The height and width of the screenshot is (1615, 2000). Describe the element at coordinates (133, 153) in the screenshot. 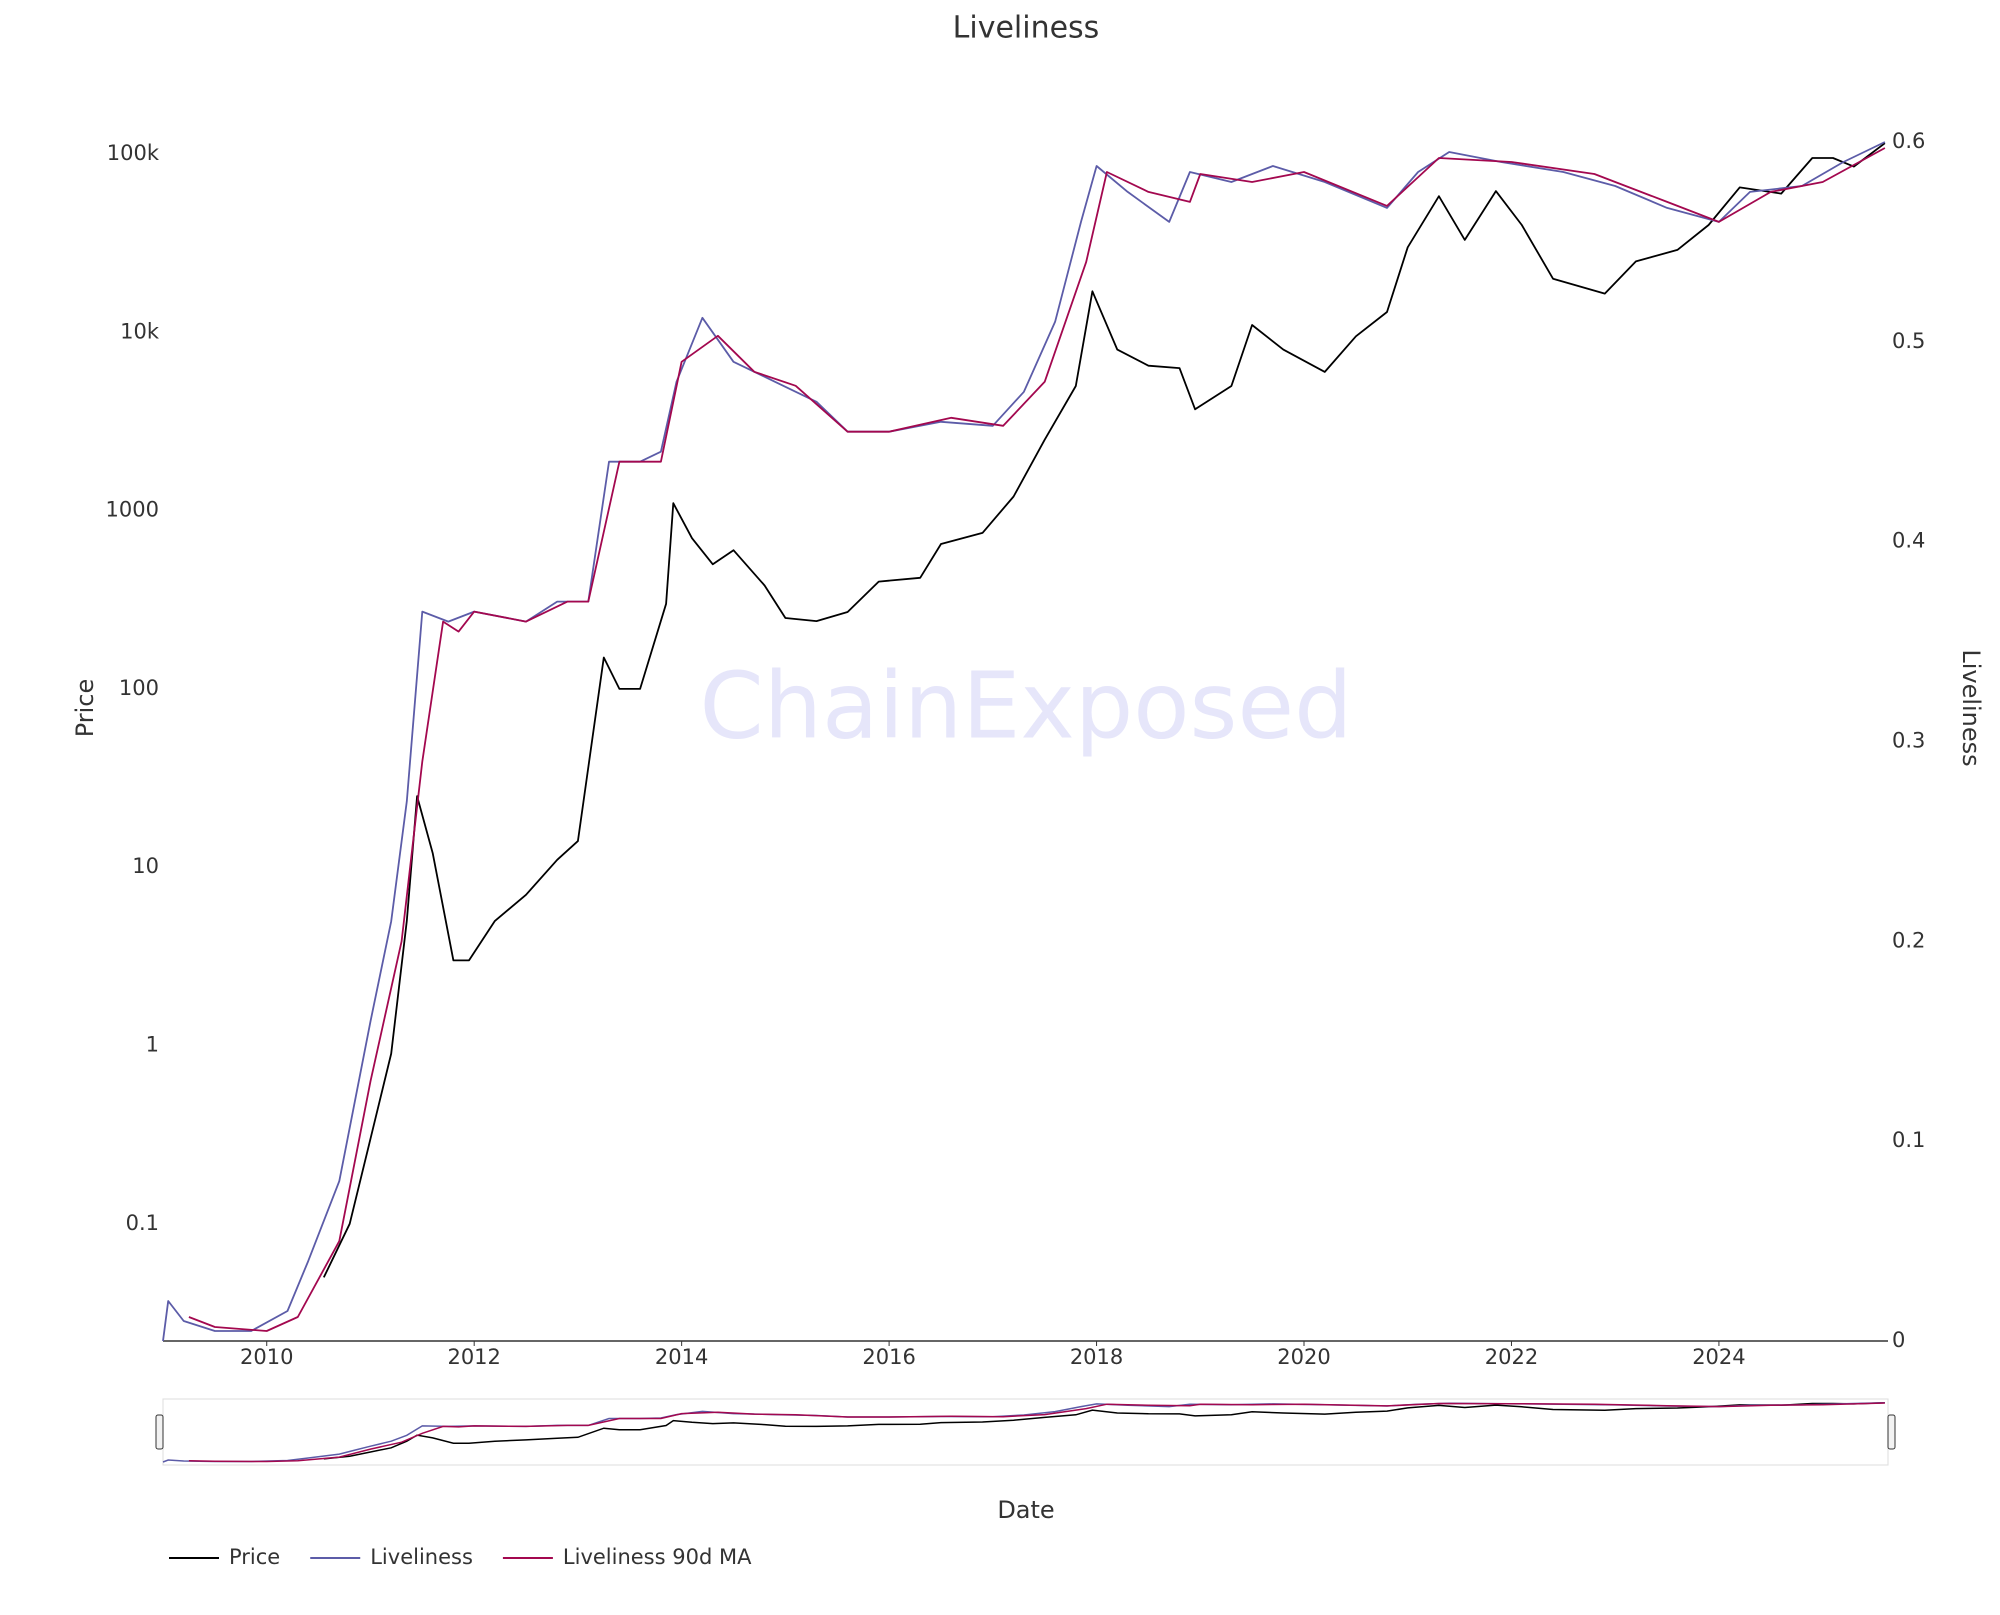

I see `y-tick-label: 100k` at that location.